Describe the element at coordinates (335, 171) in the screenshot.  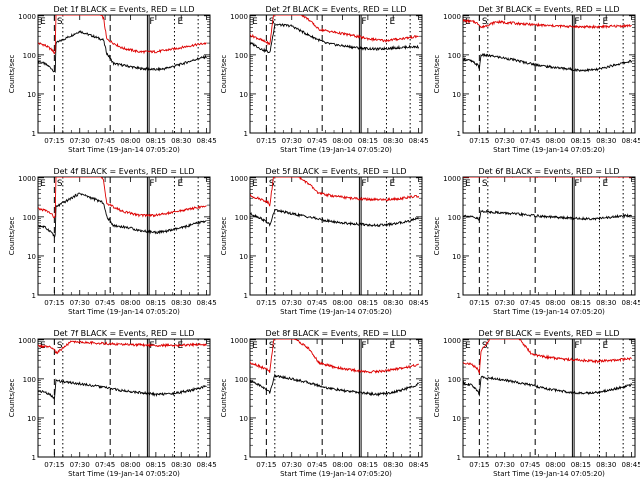
I see `panel-title: Det 5f BLACK = Events, RED = LLD` at that location.